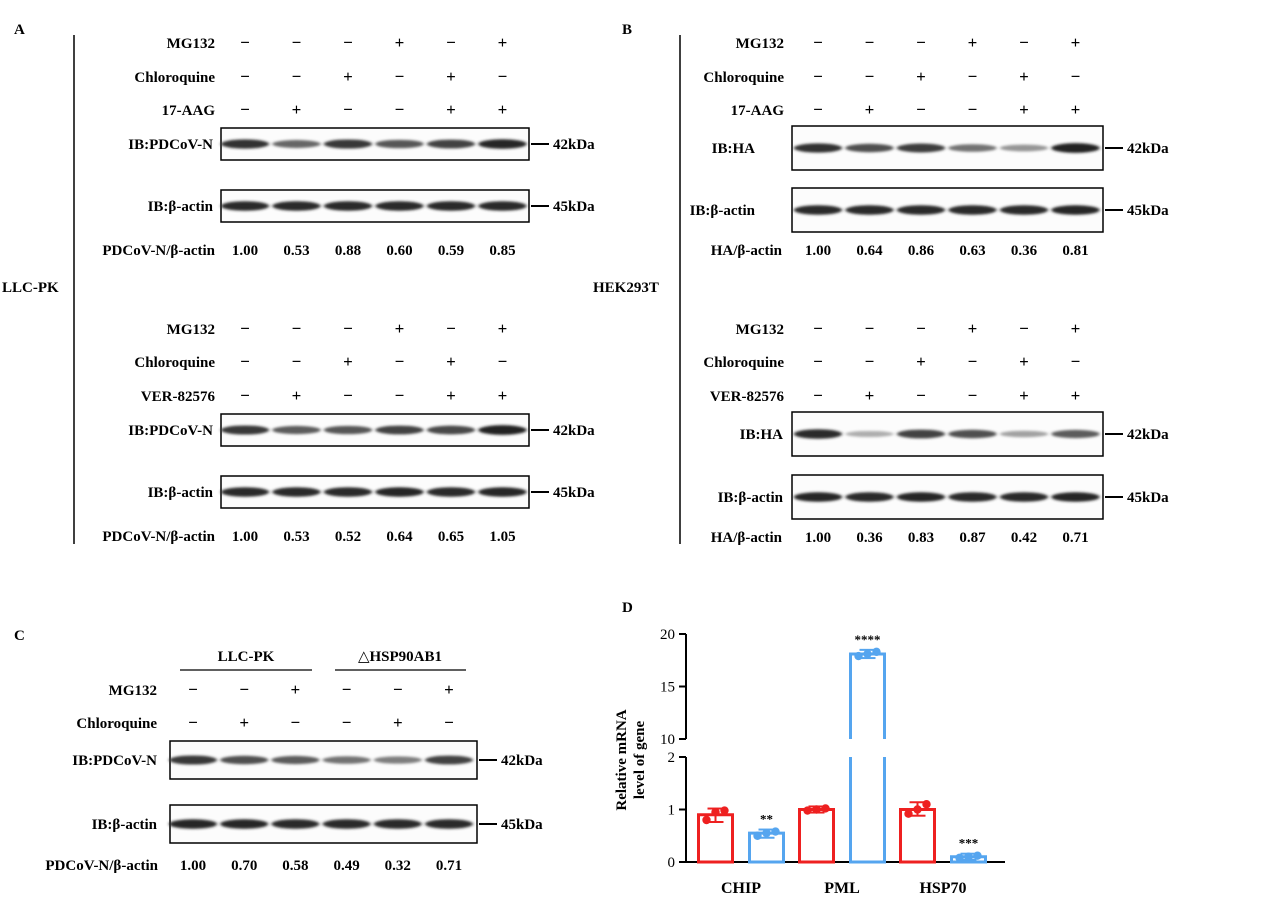 The image size is (1266, 900). What do you see at coordinates (969, 843) in the screenshot?
I see `significance-mark: ***` at bounding box center [969, 843].